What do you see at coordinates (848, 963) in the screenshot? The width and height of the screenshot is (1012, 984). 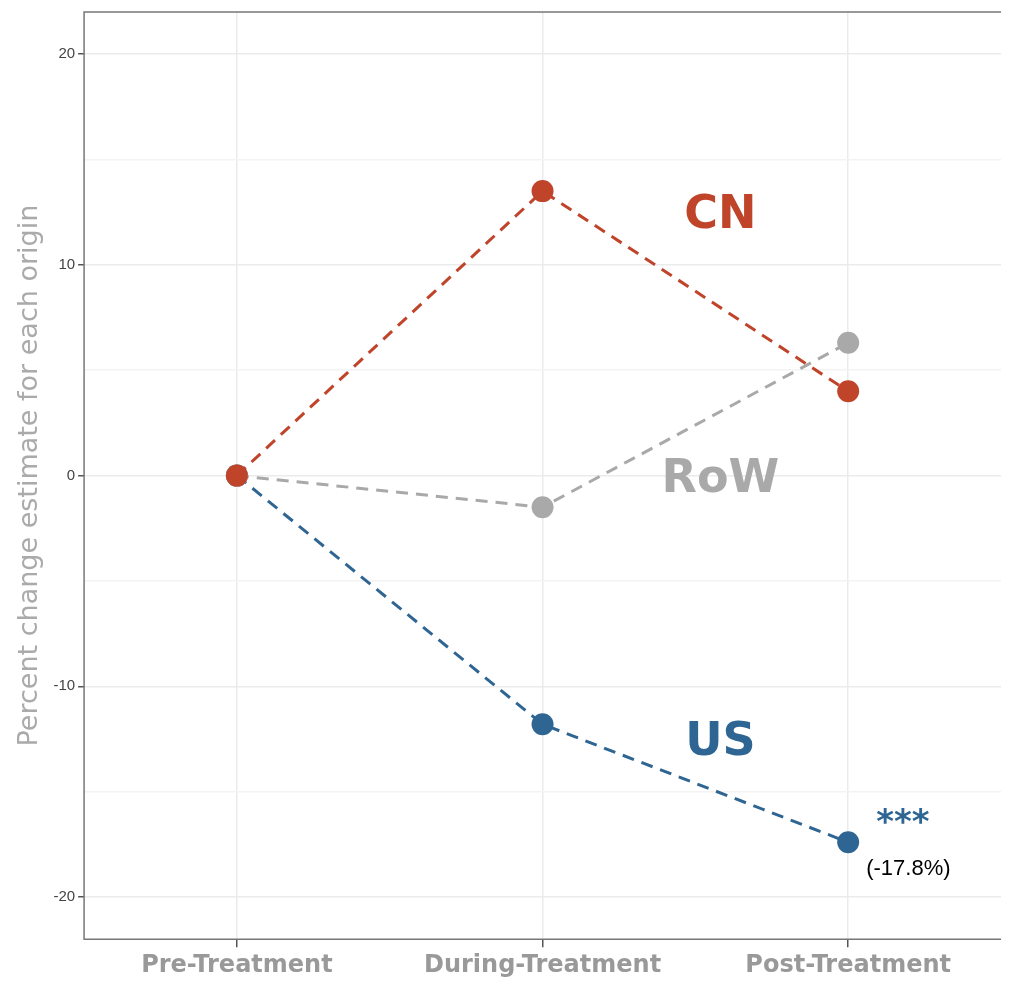 I see `x-tick-label: Post-Treatment` at bounding box center [848, 963].